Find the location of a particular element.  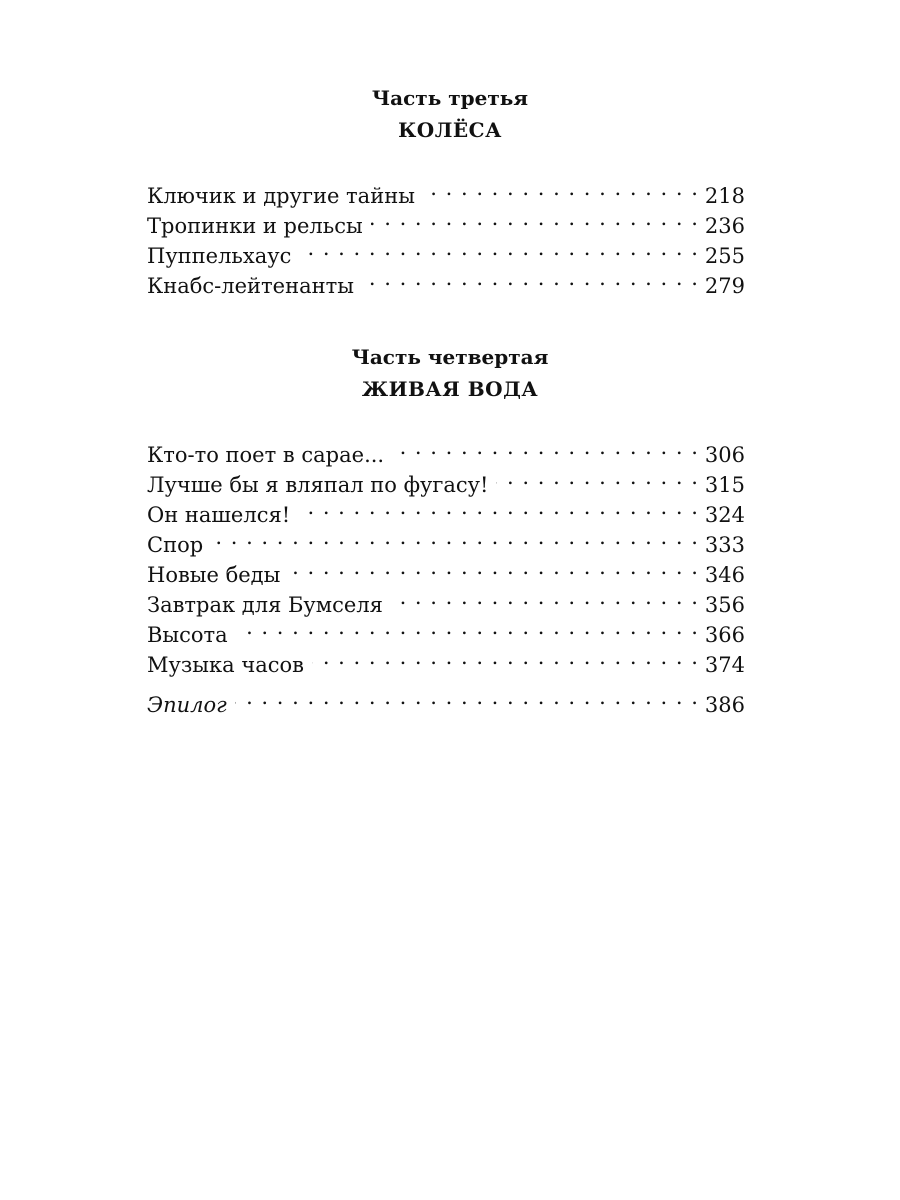

entry-page: 333 is located at coordinates (724, 545).